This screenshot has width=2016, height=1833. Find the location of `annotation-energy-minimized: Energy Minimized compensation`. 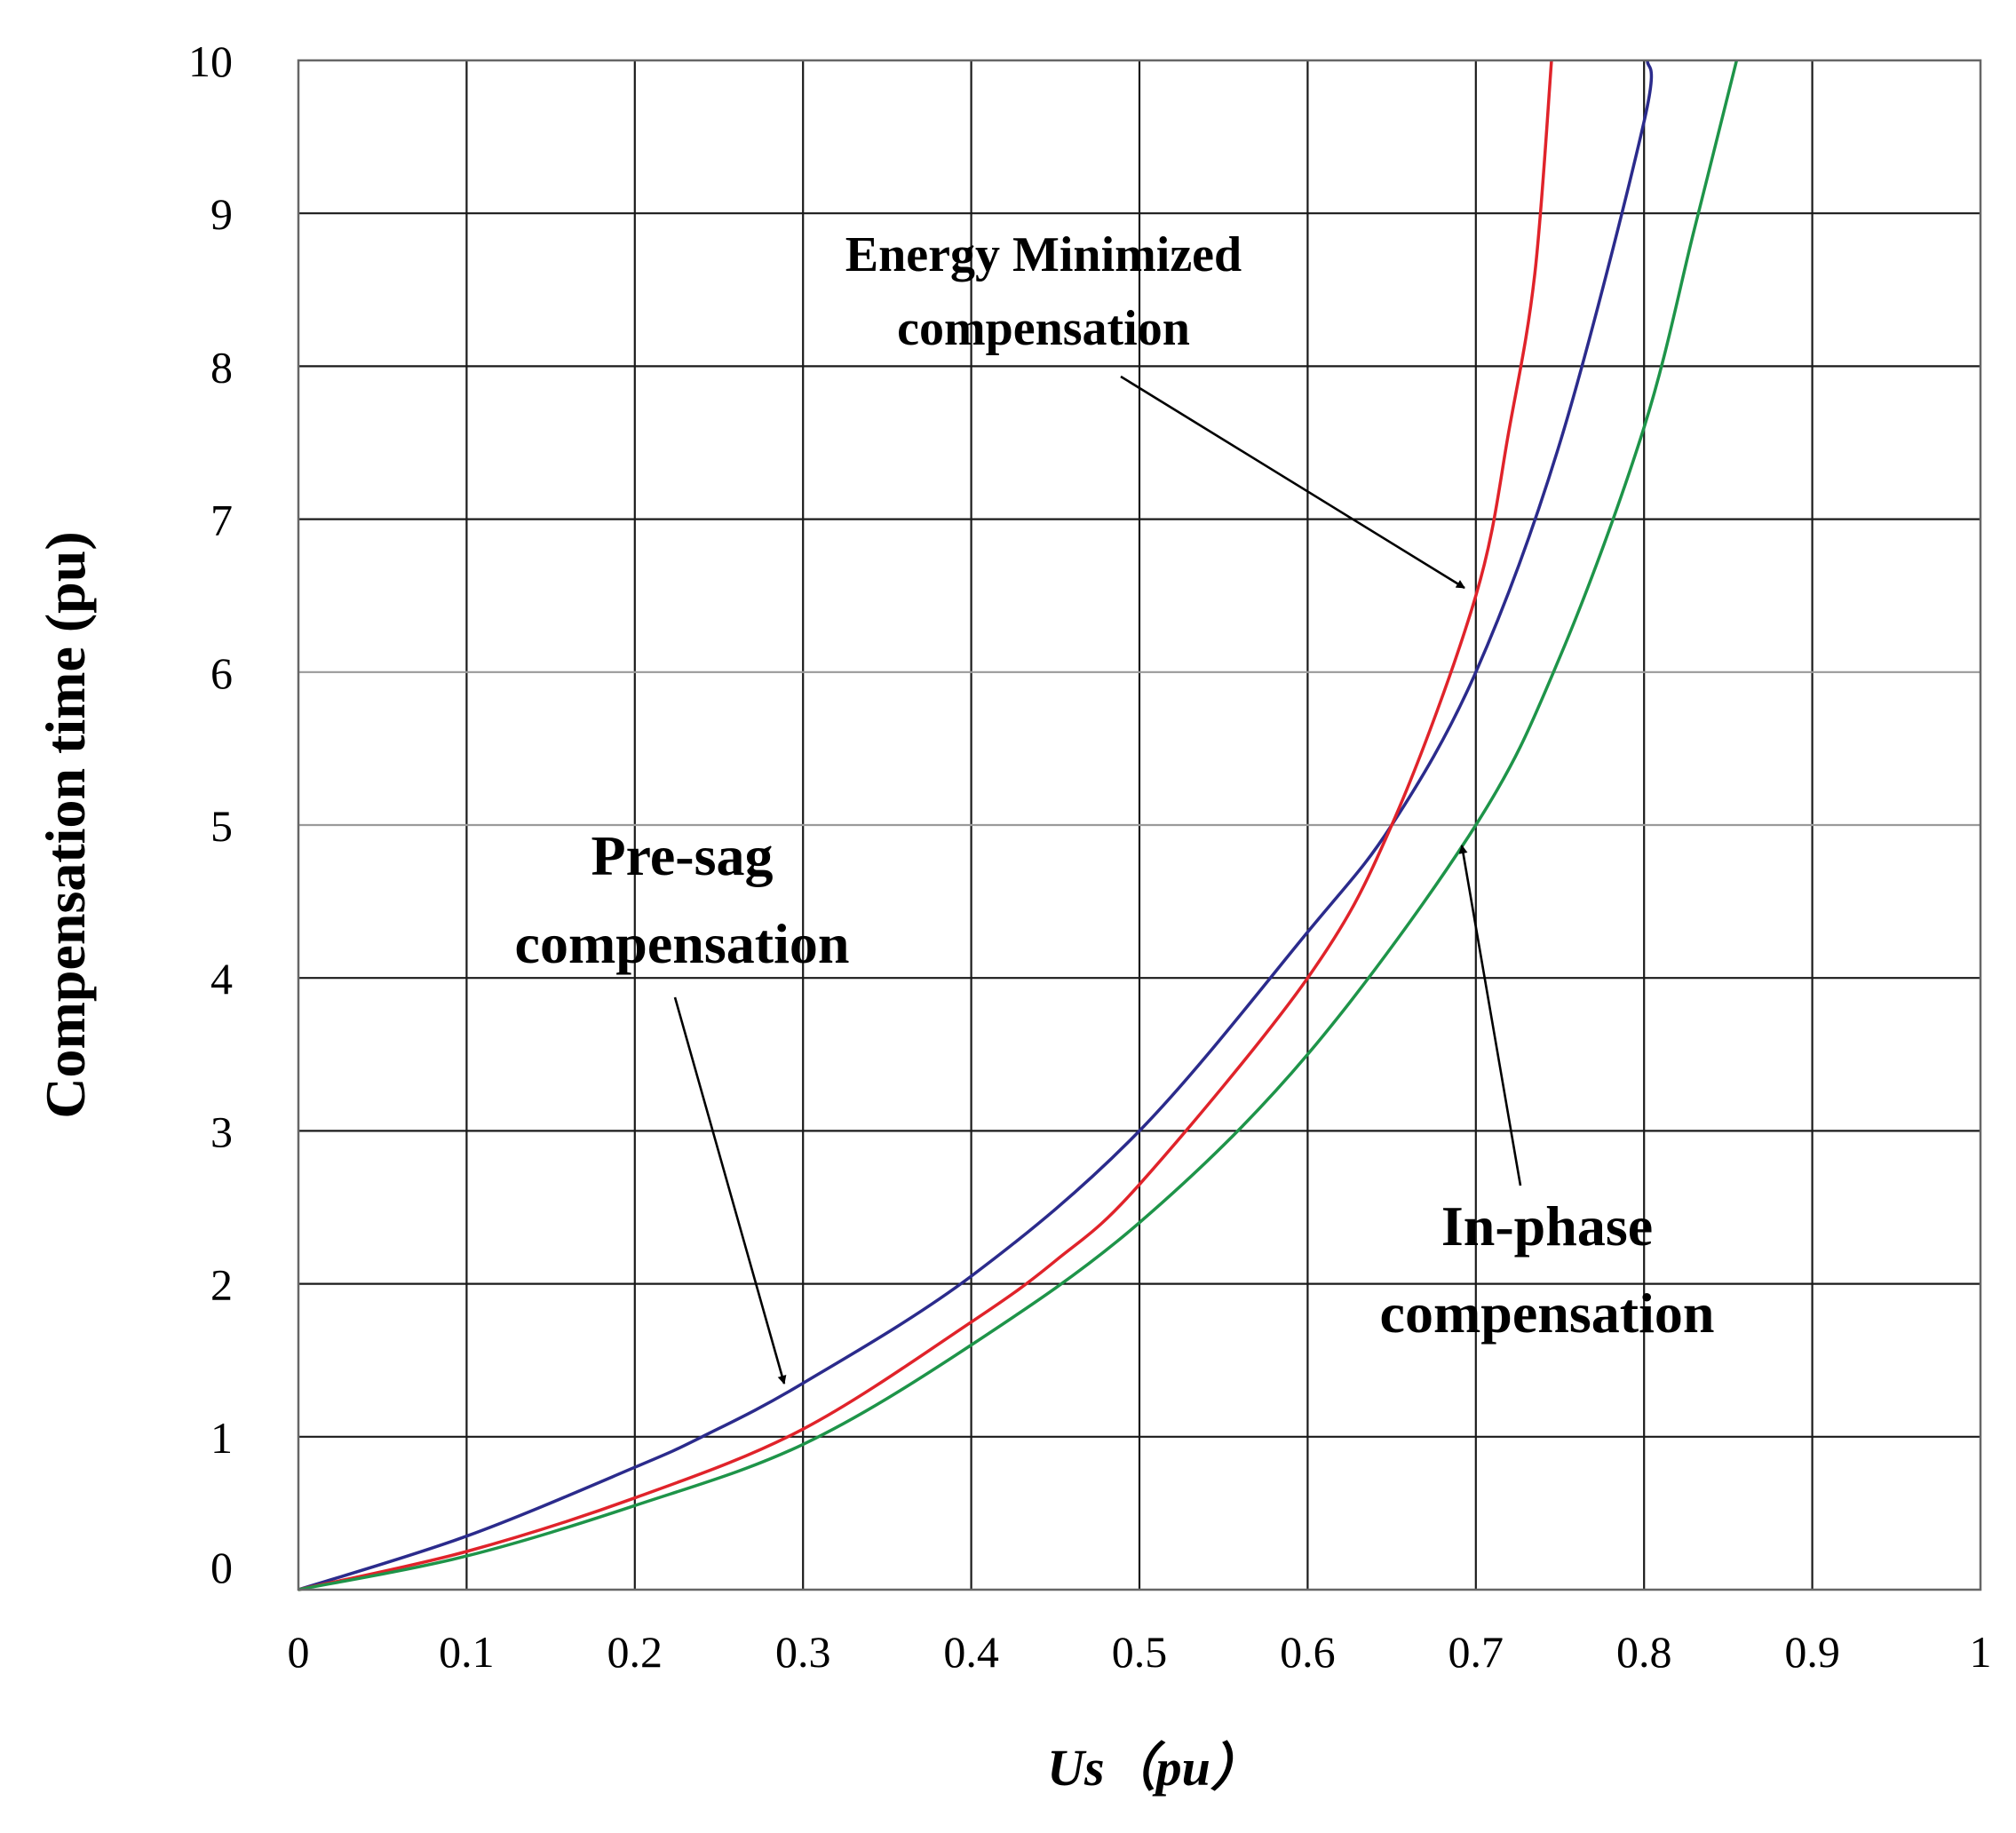

annotation-energy-minimized: Energy Minimized compensation is located at coordinates (1155, 409).